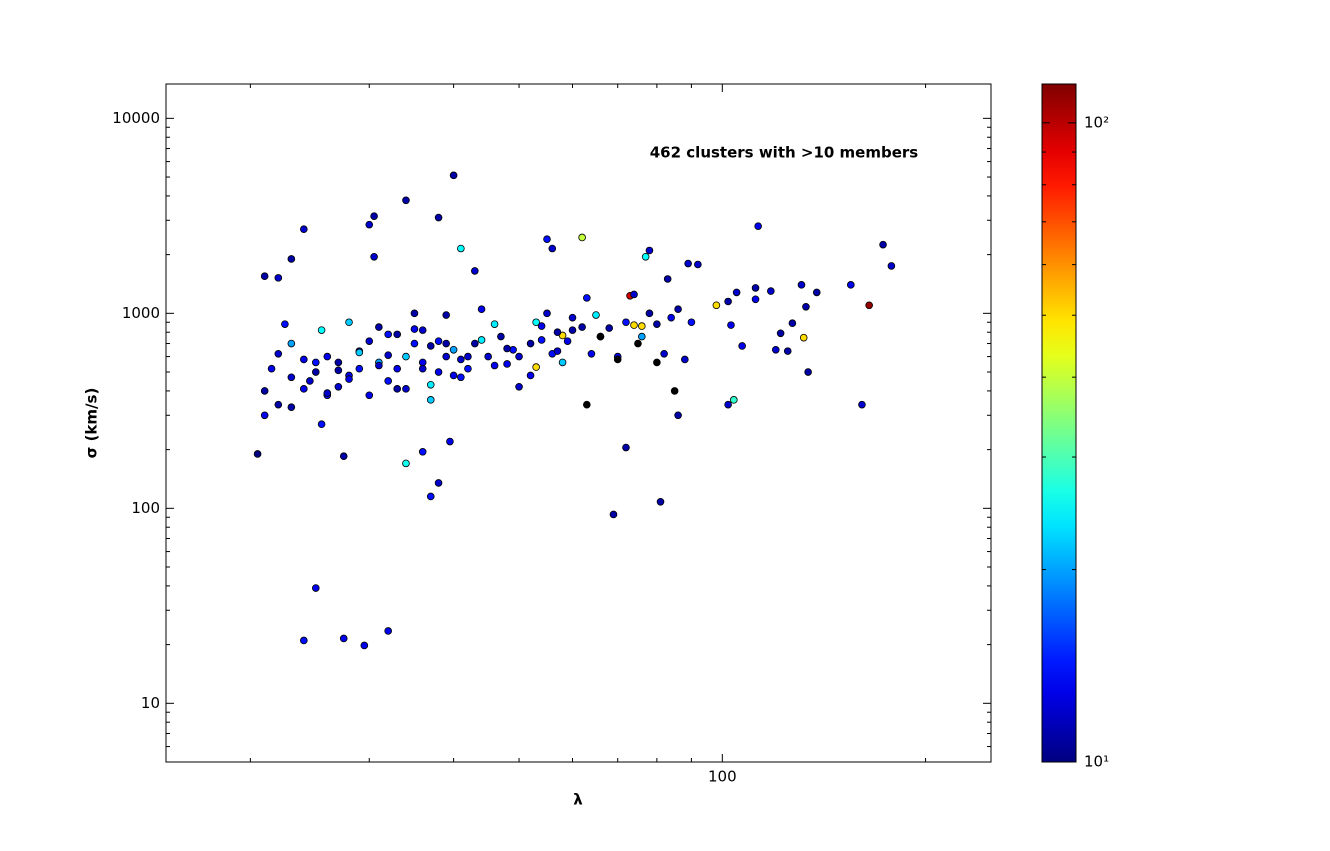 This screenshot has width=1330, height=851. What do you see at coordinates (1096, 762) in the screenshot?
I see `colorbar-tick-label: 10¹` at bounding box center [1096, 762].